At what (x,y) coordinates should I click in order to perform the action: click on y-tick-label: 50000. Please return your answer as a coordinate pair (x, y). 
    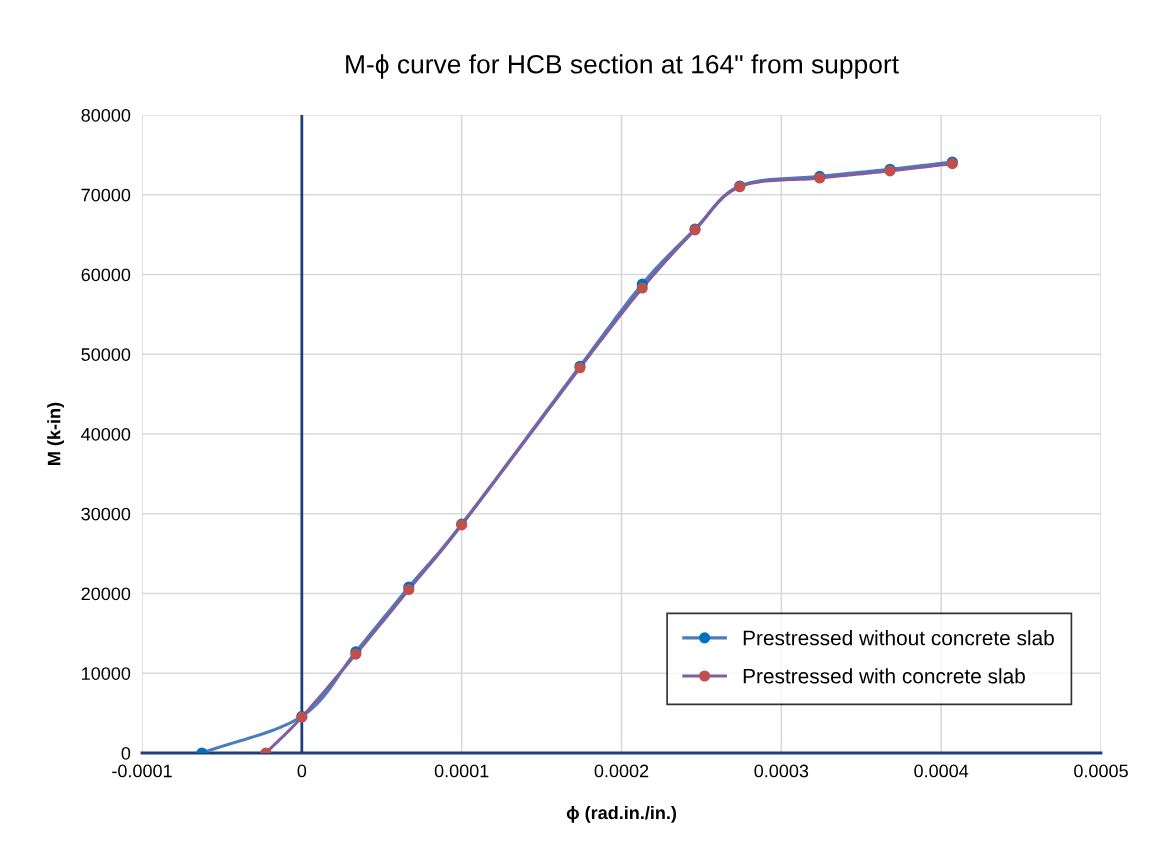
    Looking at the image, I should click on (106, 354).